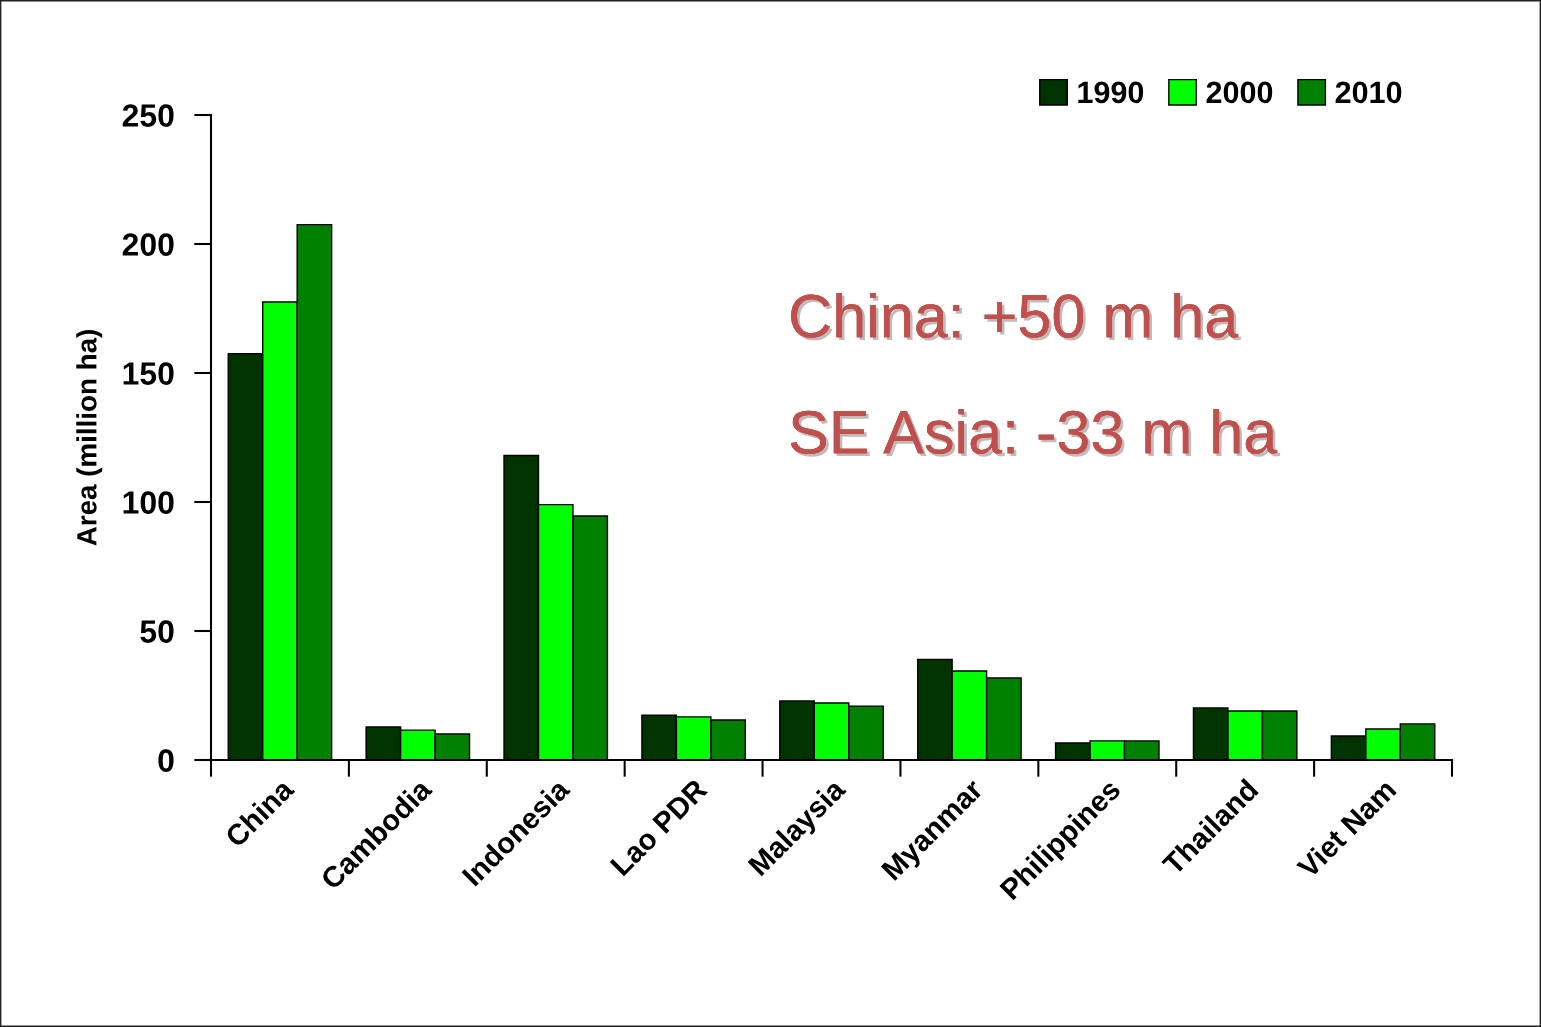 Image resolution: width=1541 pixels, height=1027 pixels. Describe the element at coordinates (1368, 92) in the screenshot. I see `legend-label: 2010` at that location.